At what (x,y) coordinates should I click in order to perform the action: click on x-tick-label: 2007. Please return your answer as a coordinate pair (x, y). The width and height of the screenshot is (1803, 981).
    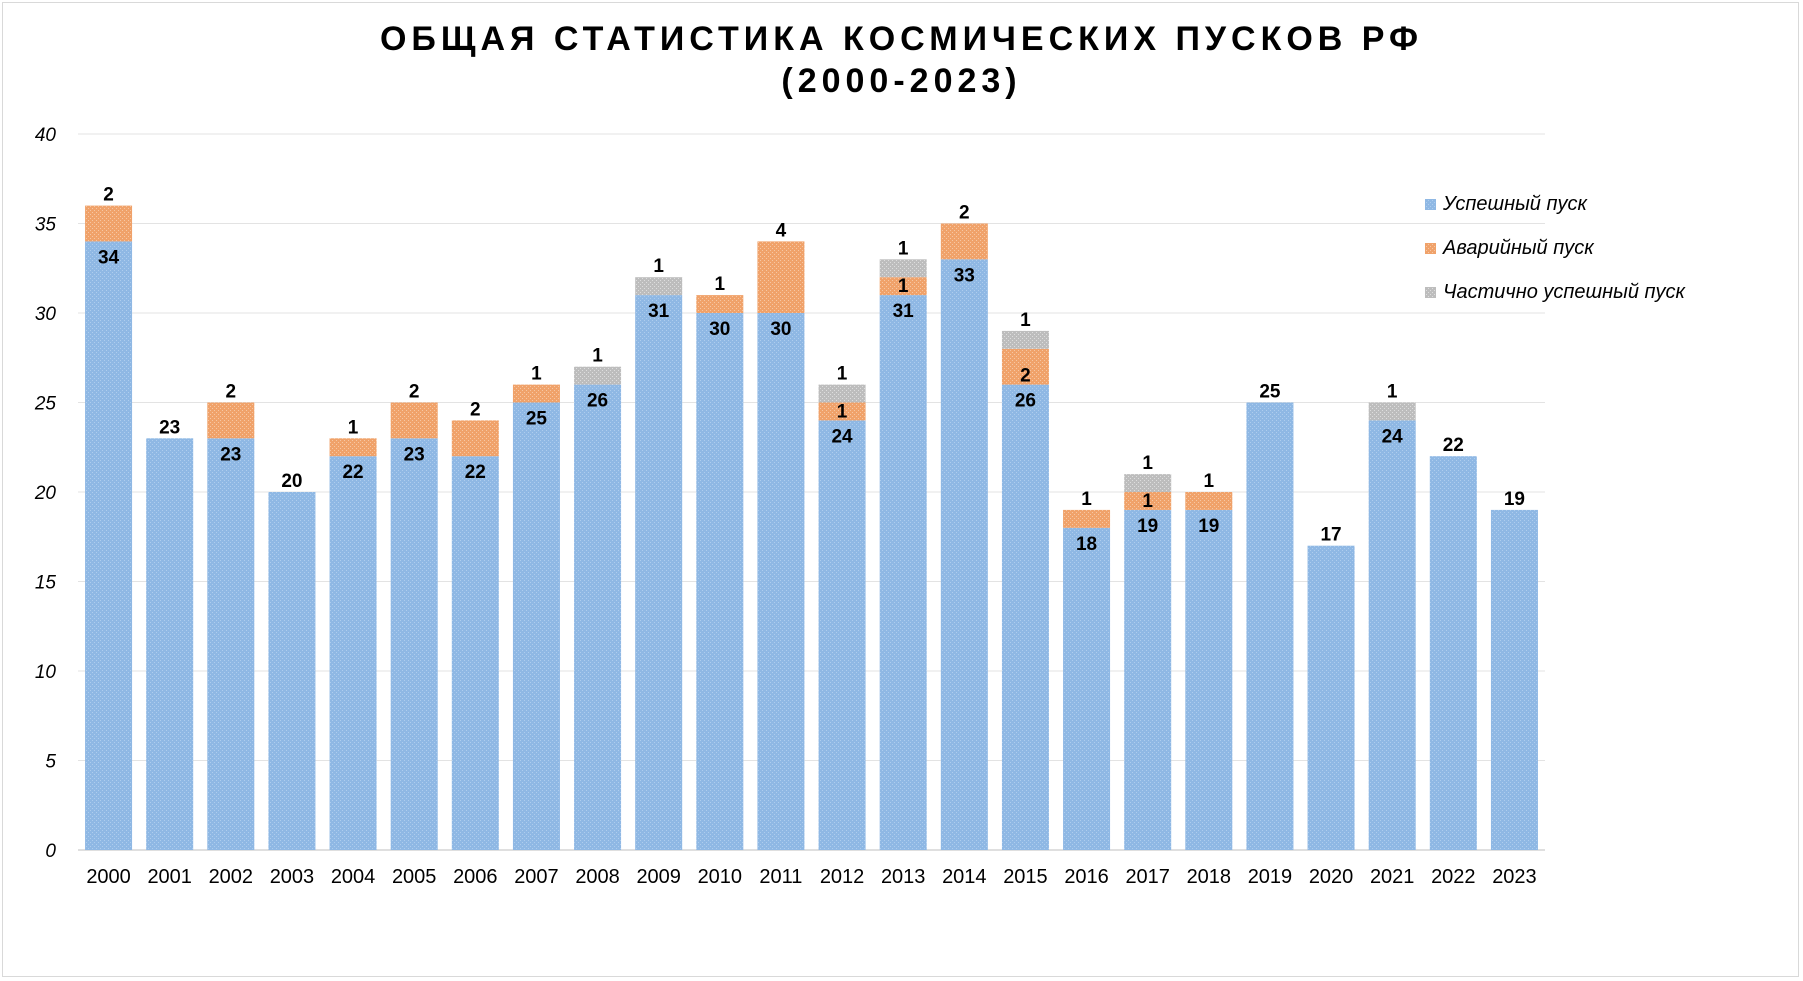
    Looking at the image, I should click on (536, 877).